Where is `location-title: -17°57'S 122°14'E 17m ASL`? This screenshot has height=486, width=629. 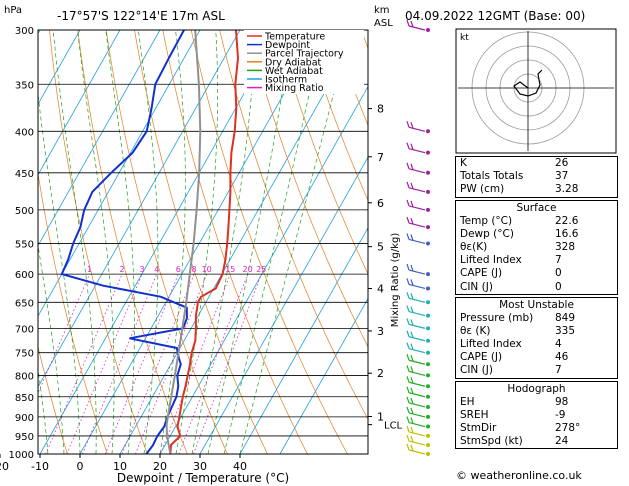 location-title: -17°57'S 122°14'E 17m ASL is located at coordinates (141, 16).